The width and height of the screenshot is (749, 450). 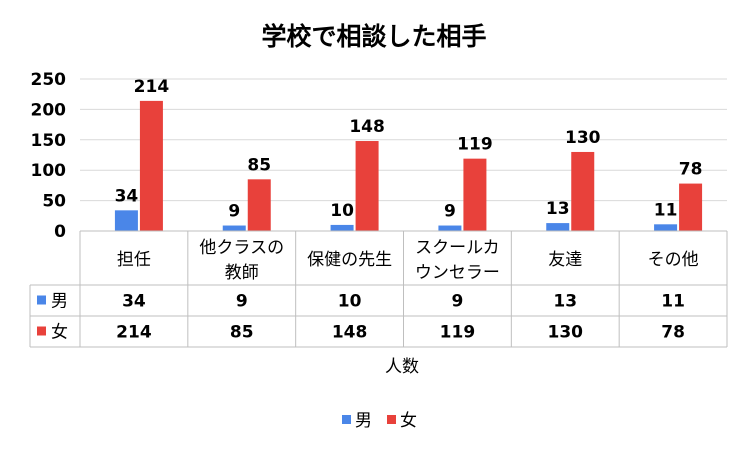 I want to click on category-label: 友達, so click(x=565, y=260).